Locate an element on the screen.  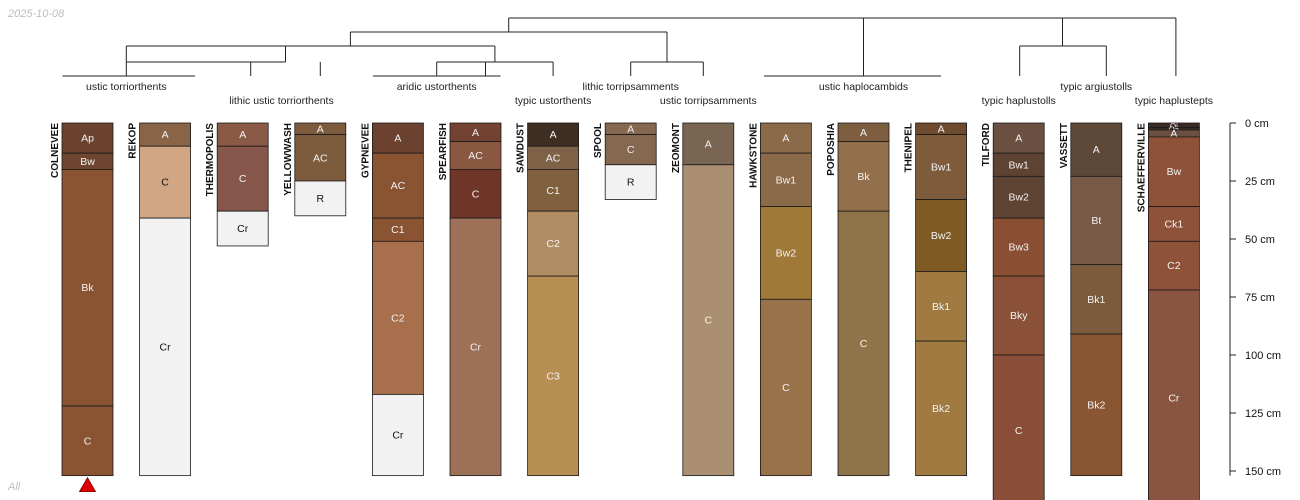
horizon-yellowwash-ac is located at coordinates (320, 158).